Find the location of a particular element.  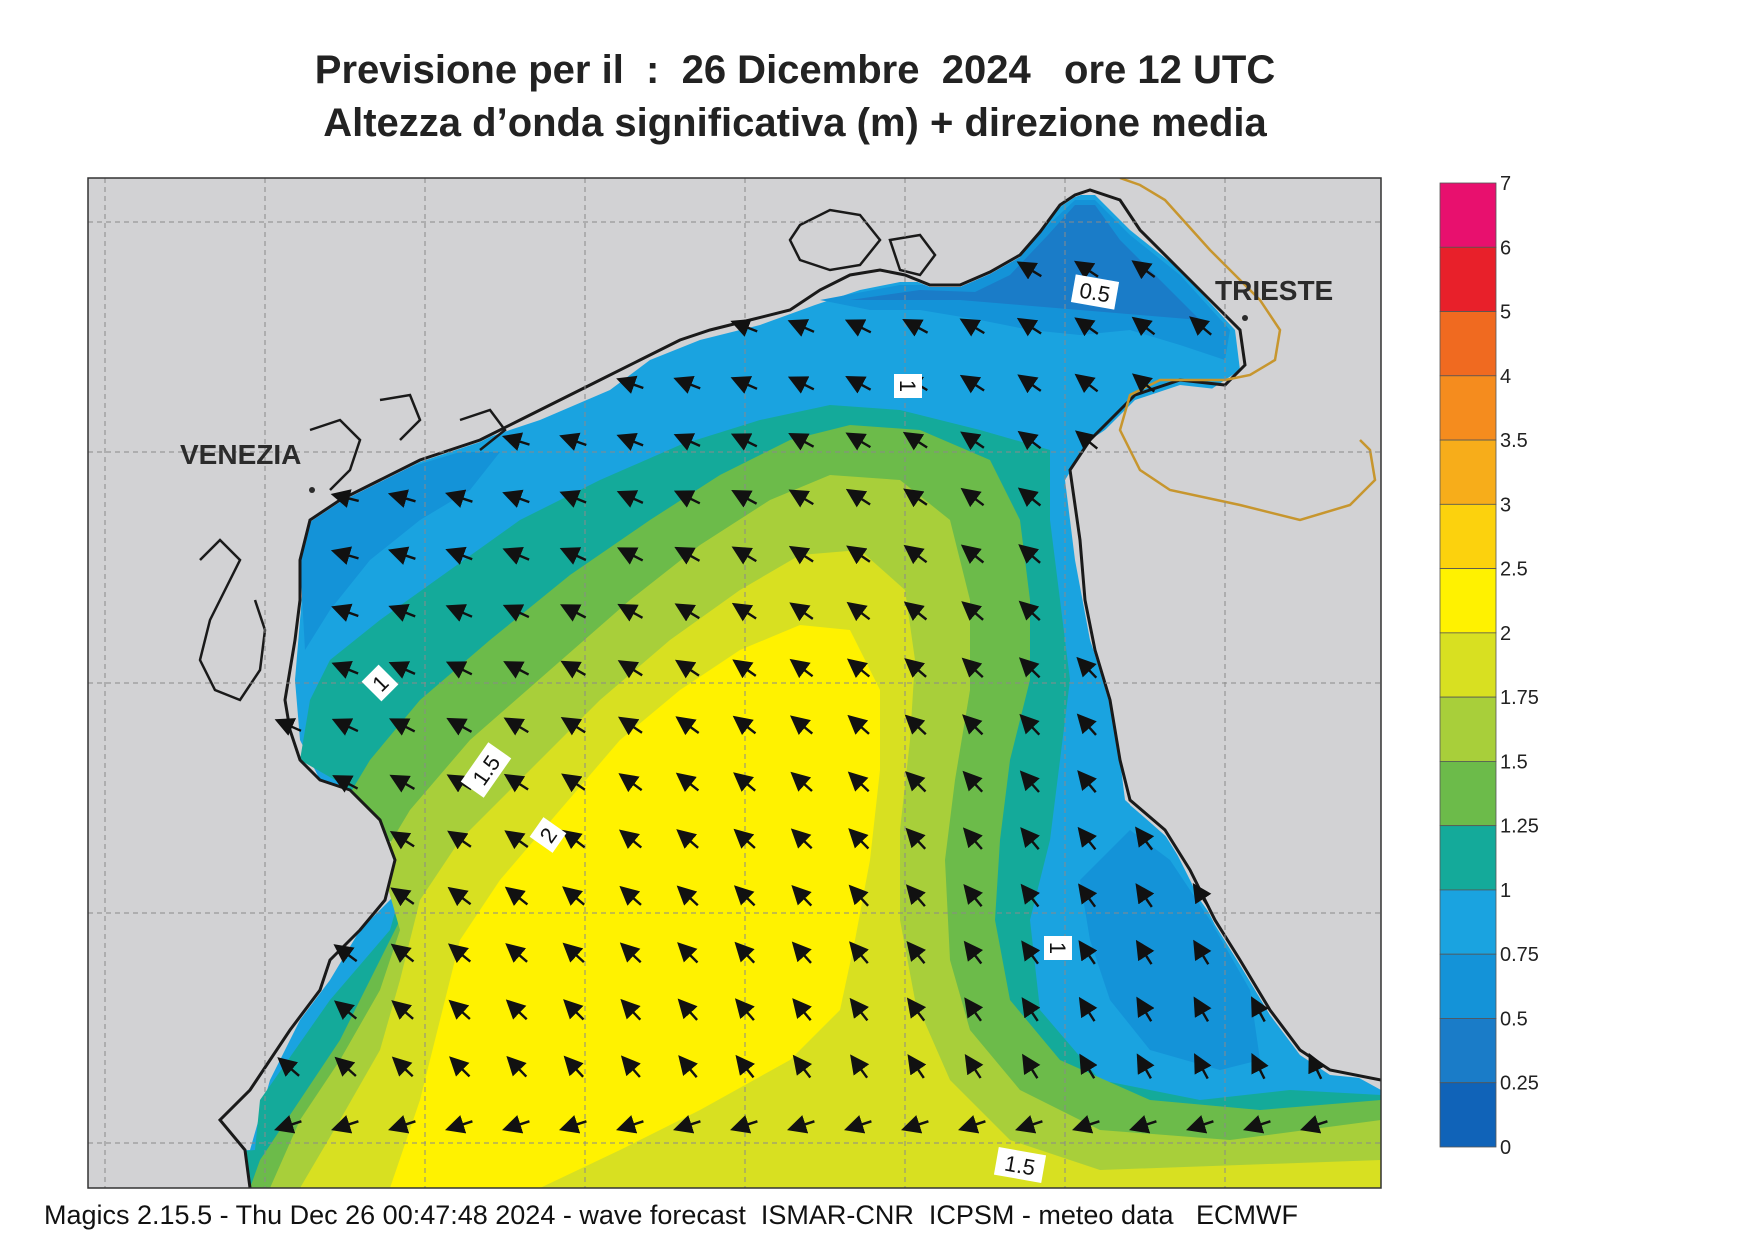

city-marker-trieste is located at coordinates (1245, 318).